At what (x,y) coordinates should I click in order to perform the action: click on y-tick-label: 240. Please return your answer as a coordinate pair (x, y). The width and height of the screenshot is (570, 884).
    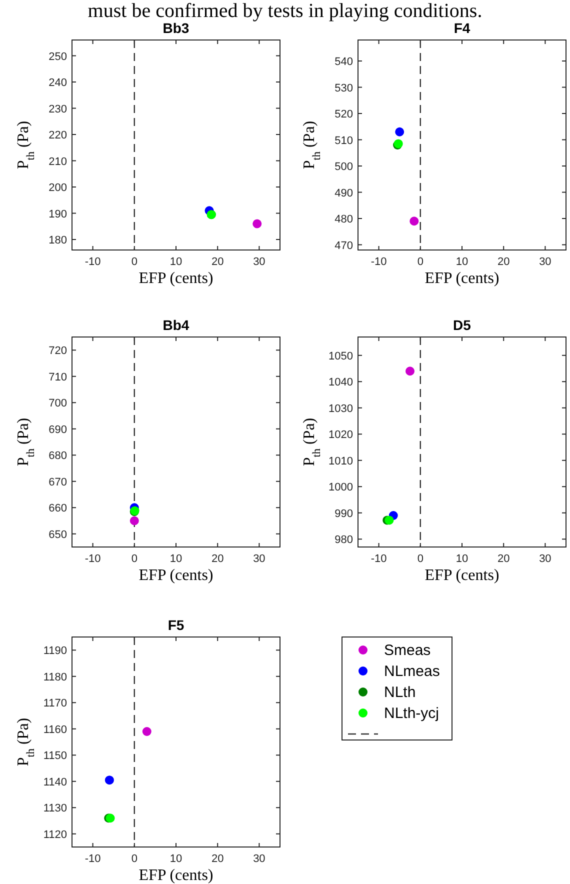
    Looking at the image, I should click on (57, 83).